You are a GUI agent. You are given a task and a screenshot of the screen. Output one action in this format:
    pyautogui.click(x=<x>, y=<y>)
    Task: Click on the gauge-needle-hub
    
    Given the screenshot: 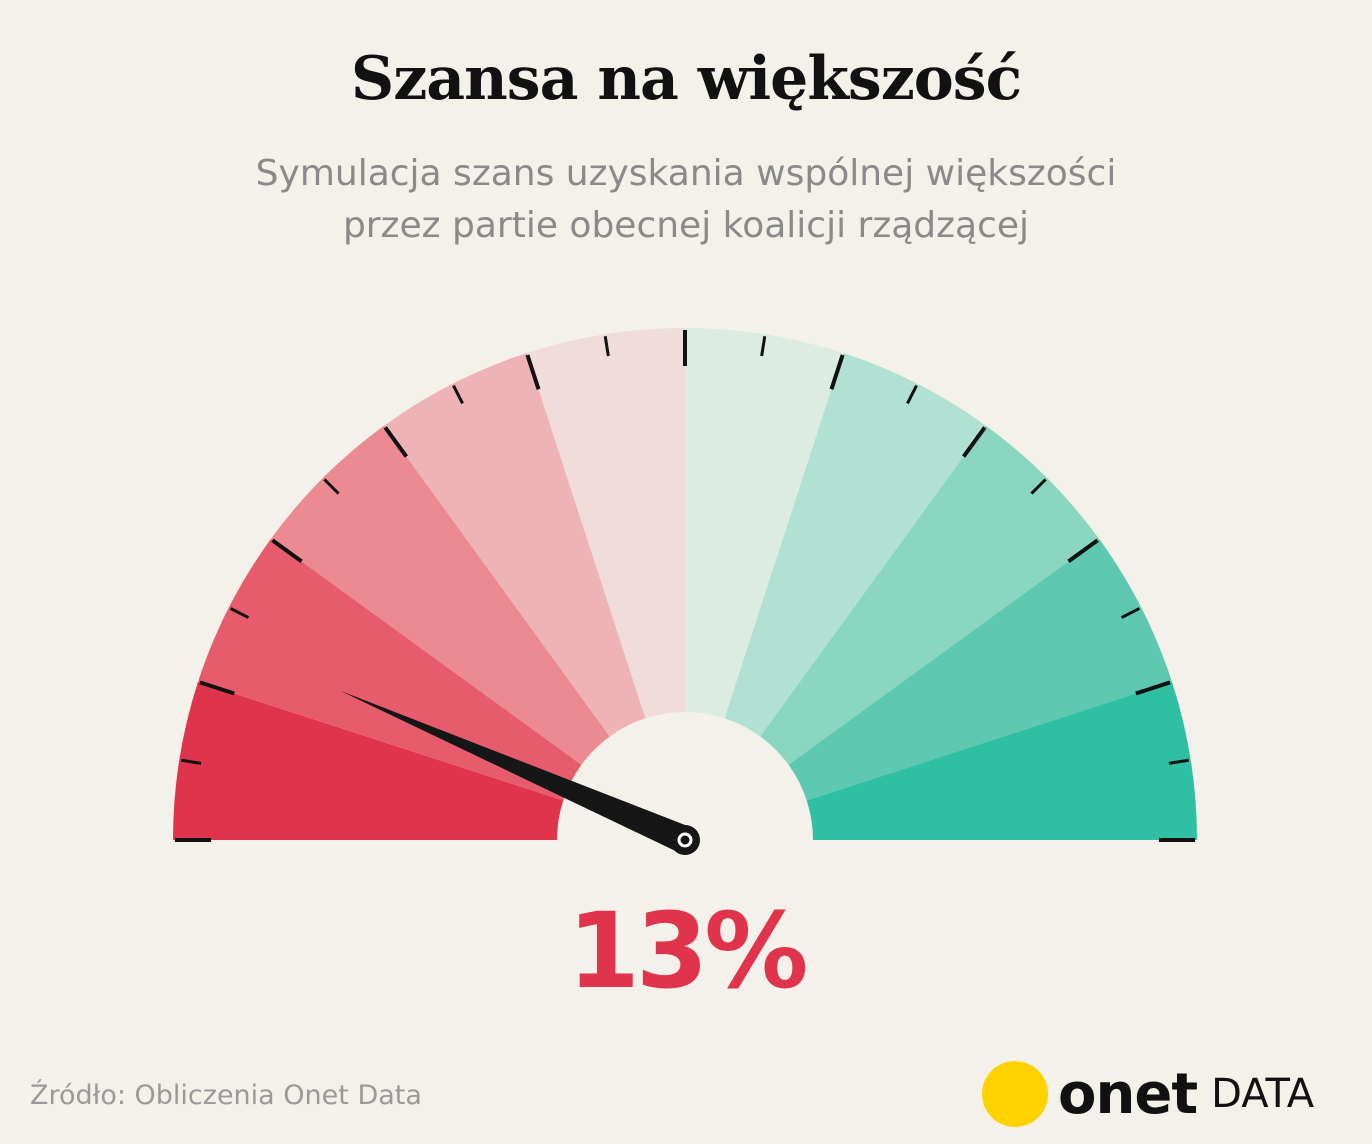 What is the action you would take?
    pyautogui.click(x=685, y=840)
    